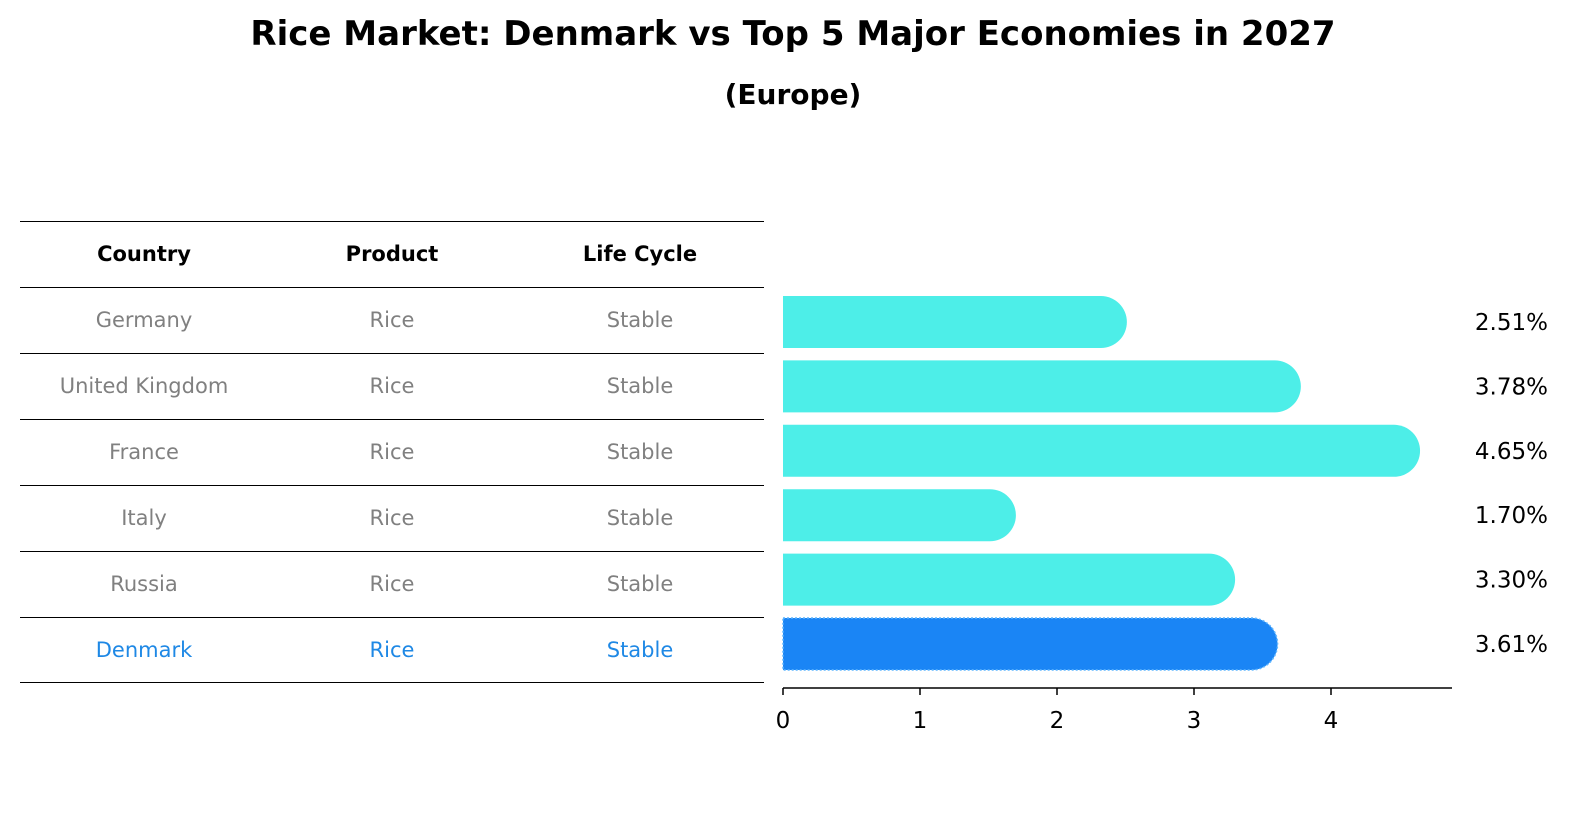 The height and width of the screenshot is (823, 1586). I want to click on bar-france, so click(1102, 450).